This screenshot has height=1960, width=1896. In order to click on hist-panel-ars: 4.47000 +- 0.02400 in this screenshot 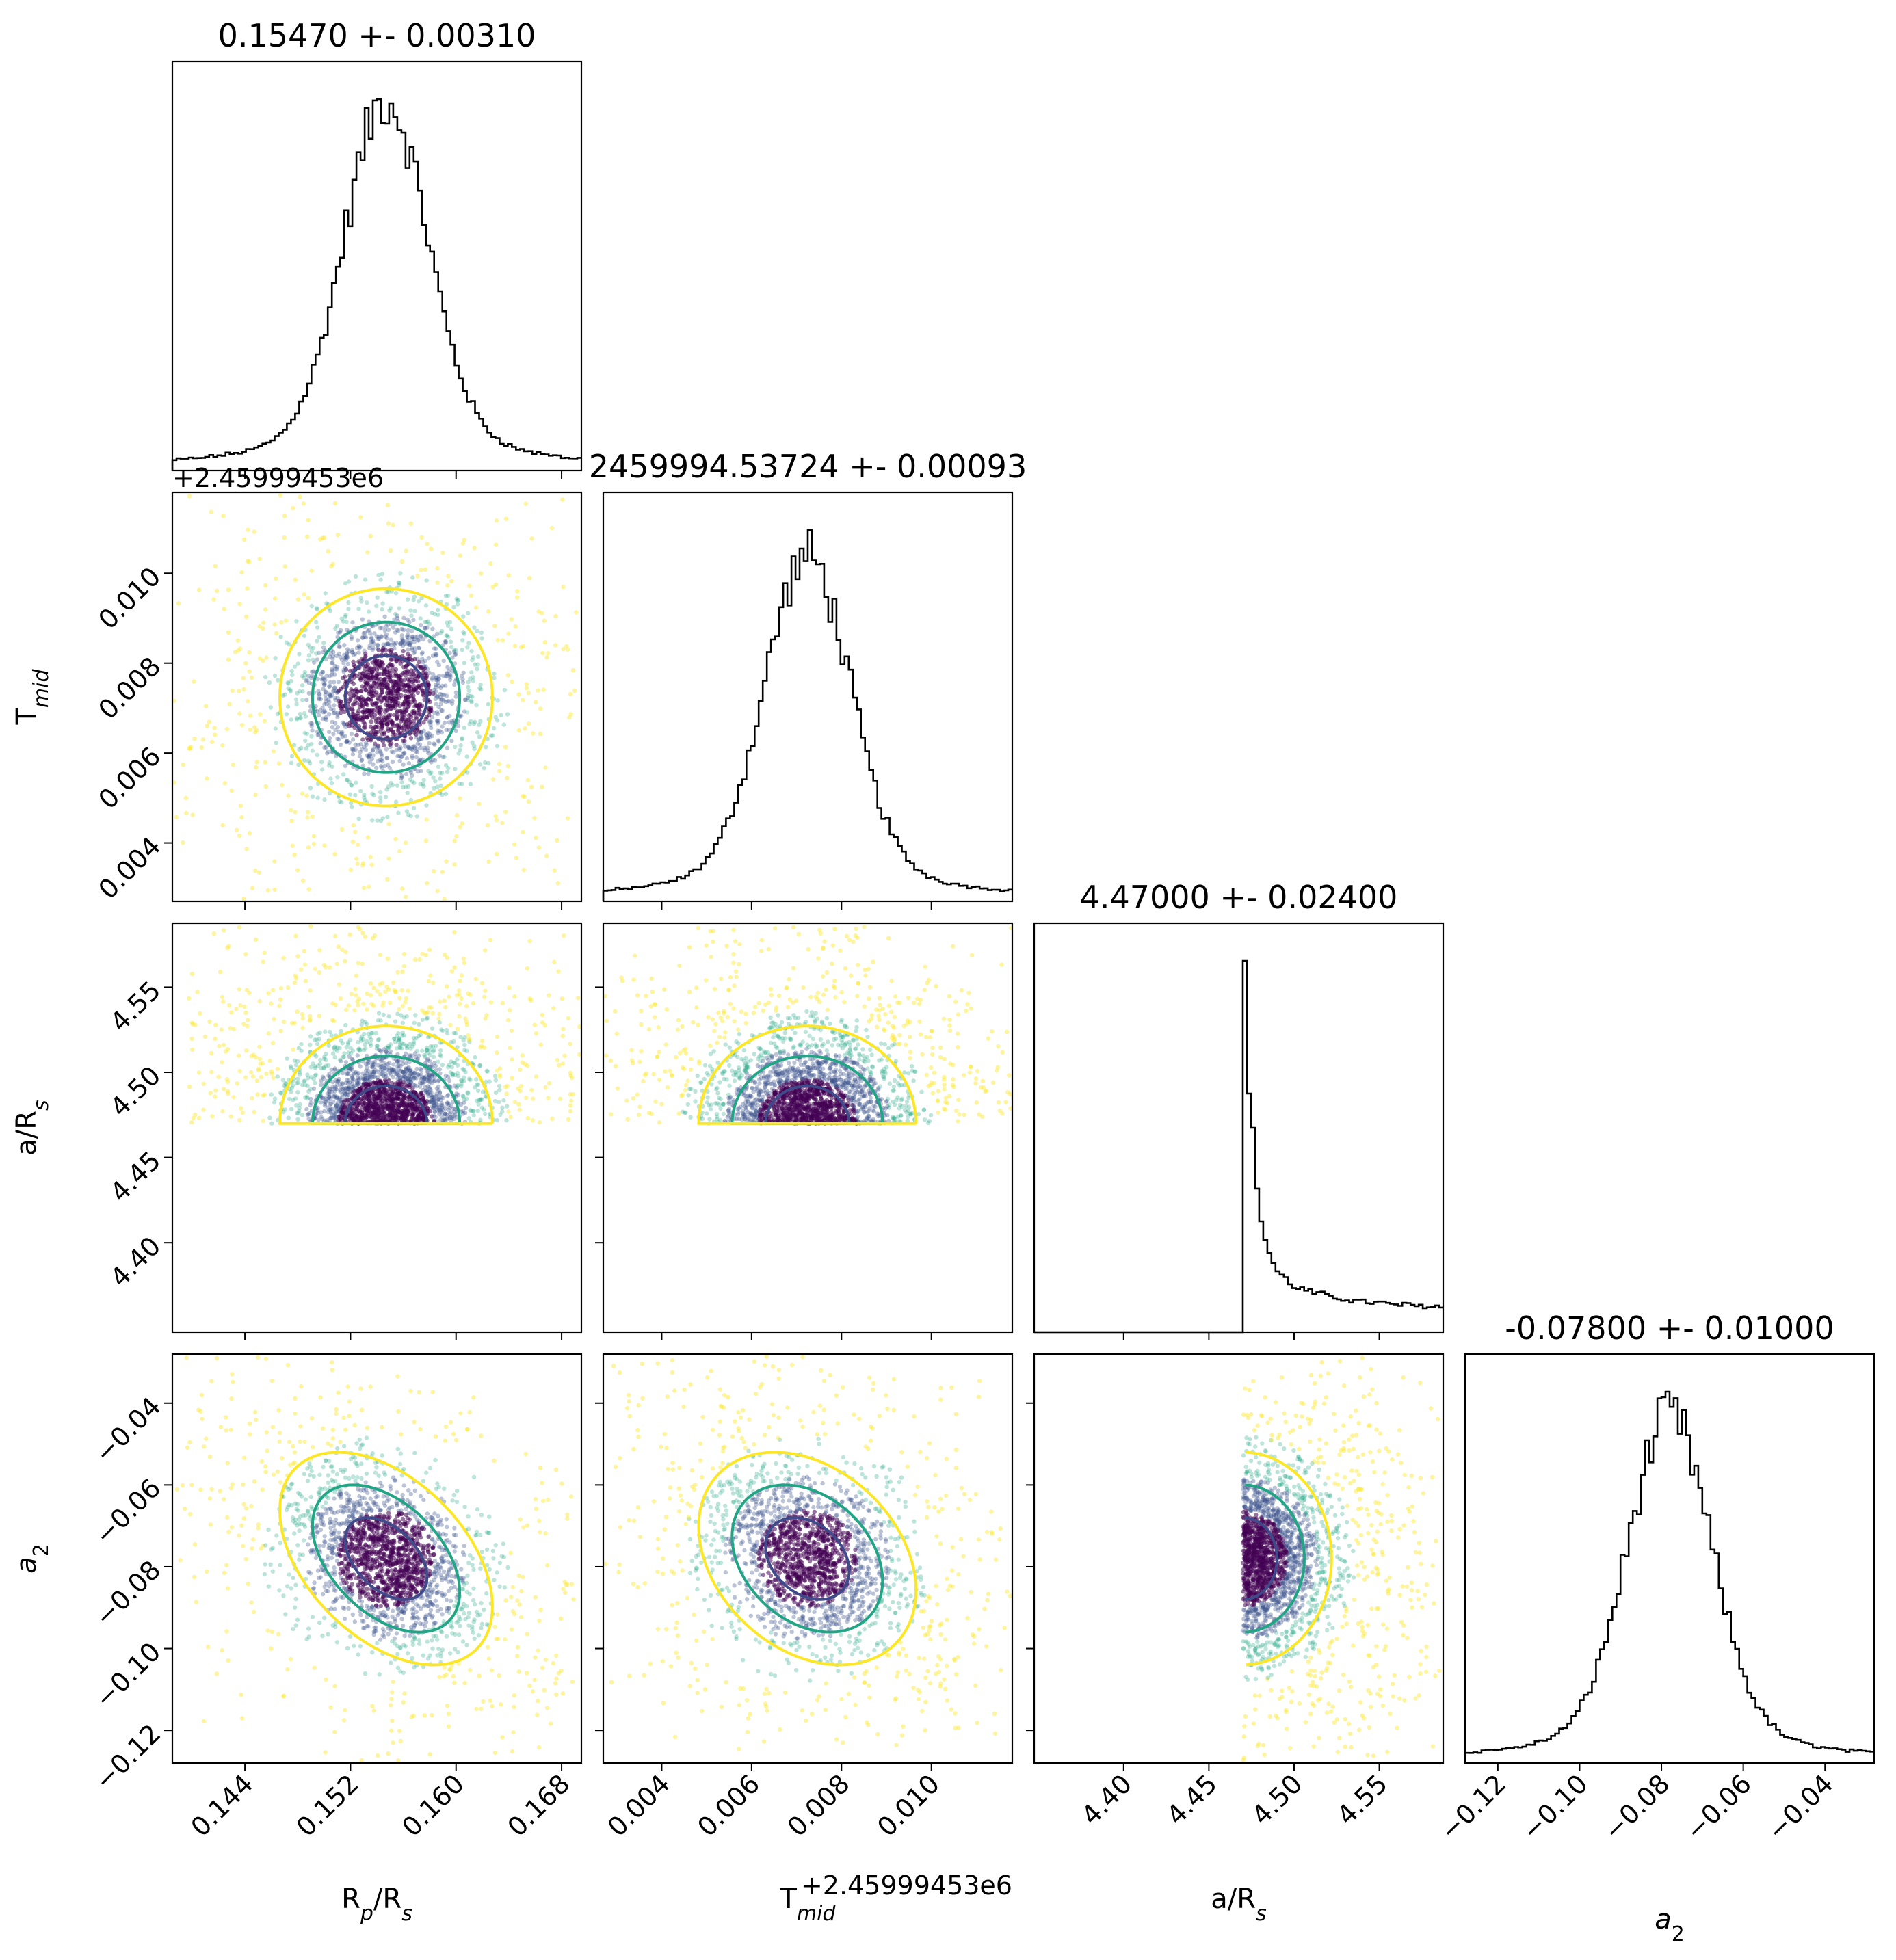, I will do `click(1239, 1106)`.